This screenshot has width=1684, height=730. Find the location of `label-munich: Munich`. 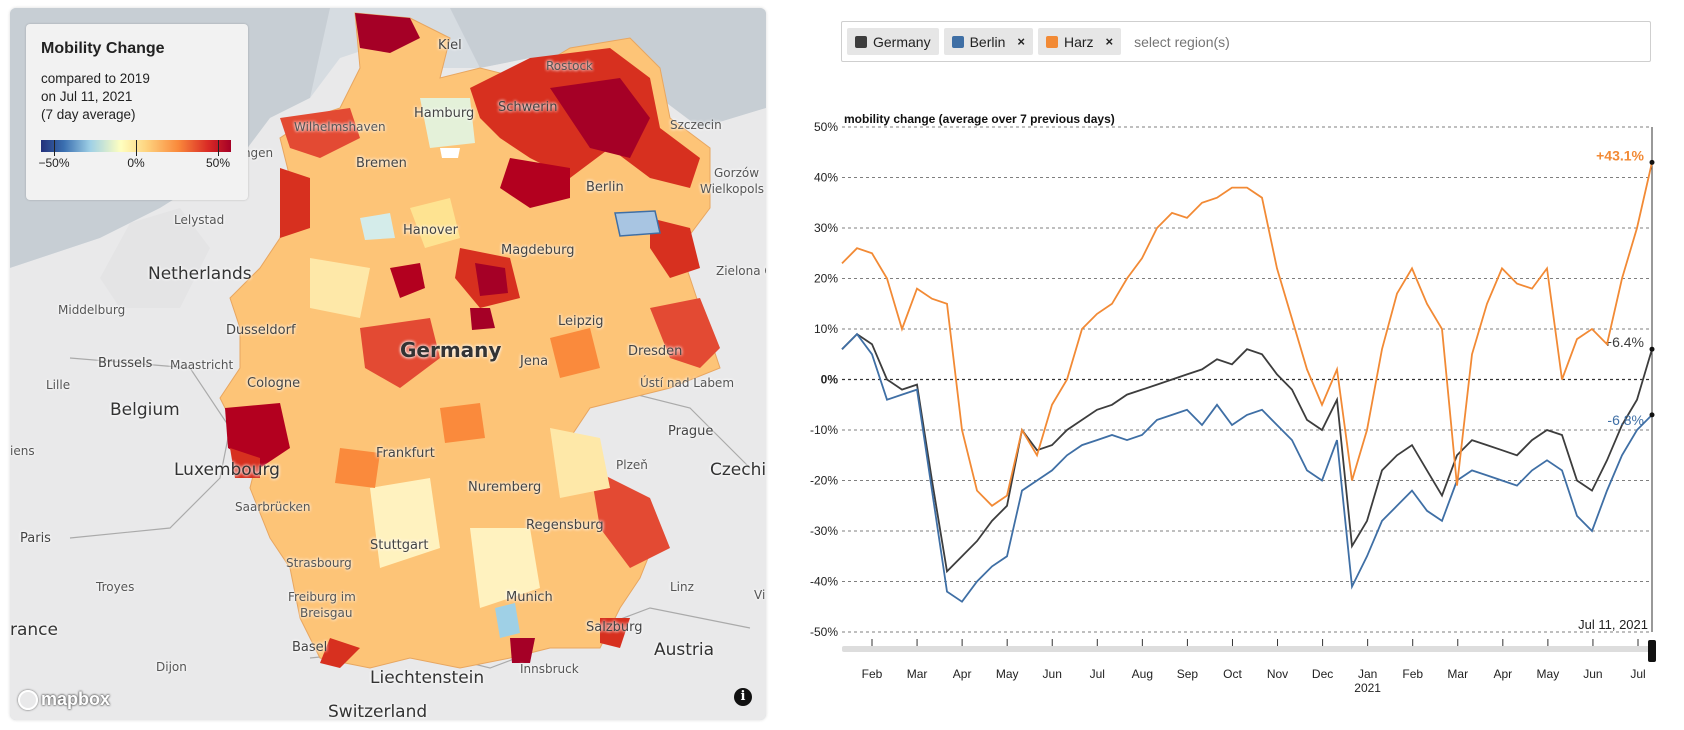

label-munich: Munich is located at coordinates (529, 597).